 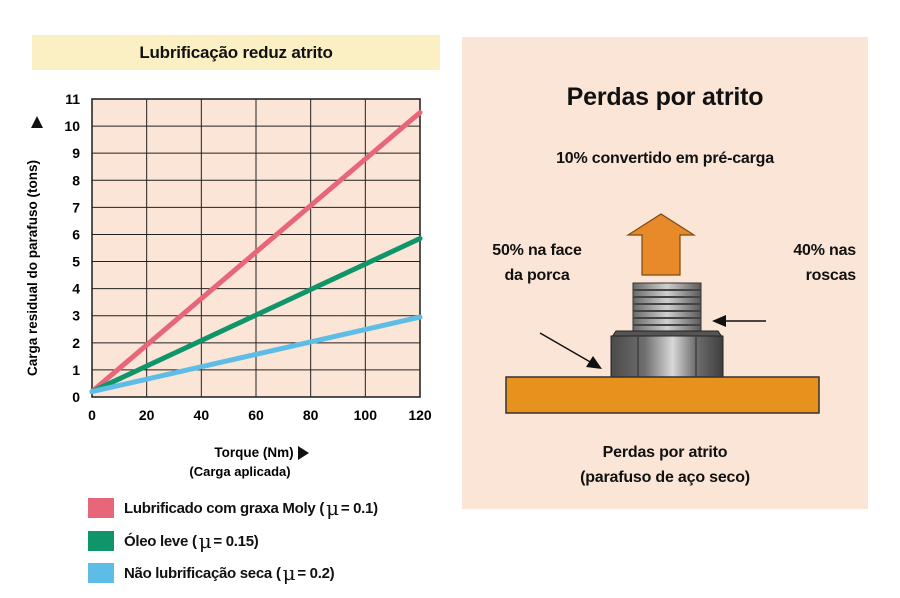 What do you see at coordinates (665, 158) in the screenshot?
I see `preload-label: 10% convertido em pré-carga` at bounding box center [665, 158].